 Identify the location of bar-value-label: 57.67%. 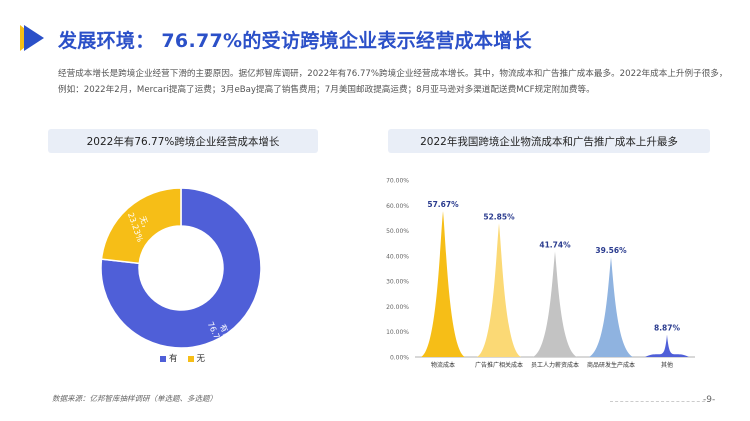
(443, 204).